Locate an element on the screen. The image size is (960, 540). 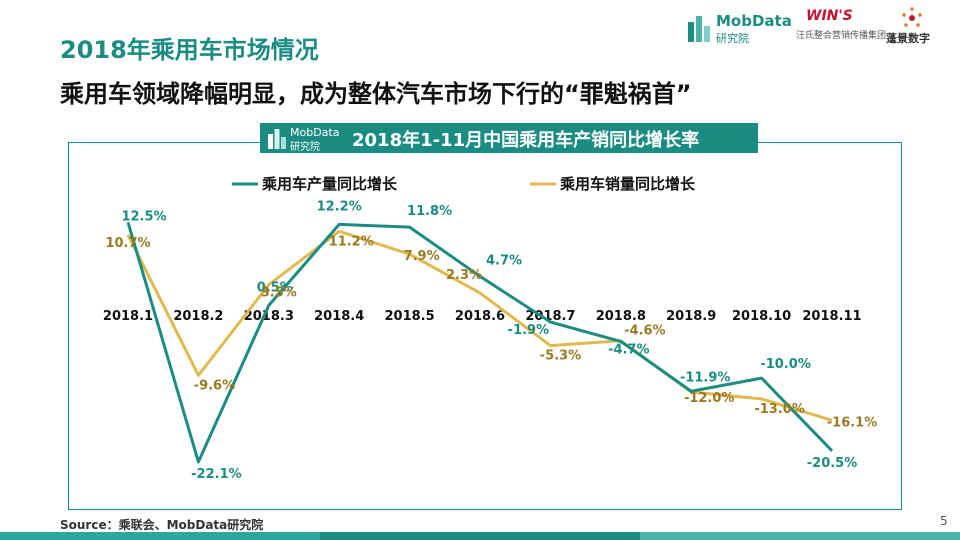
chart-header-logo: MobData 研究院 is located at coordinates (304, 139).